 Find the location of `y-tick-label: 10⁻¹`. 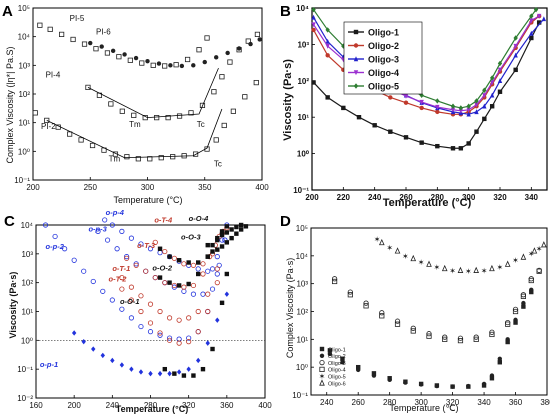

y-tick-label: 10⁻¹ is located at coordinates (301, 190).